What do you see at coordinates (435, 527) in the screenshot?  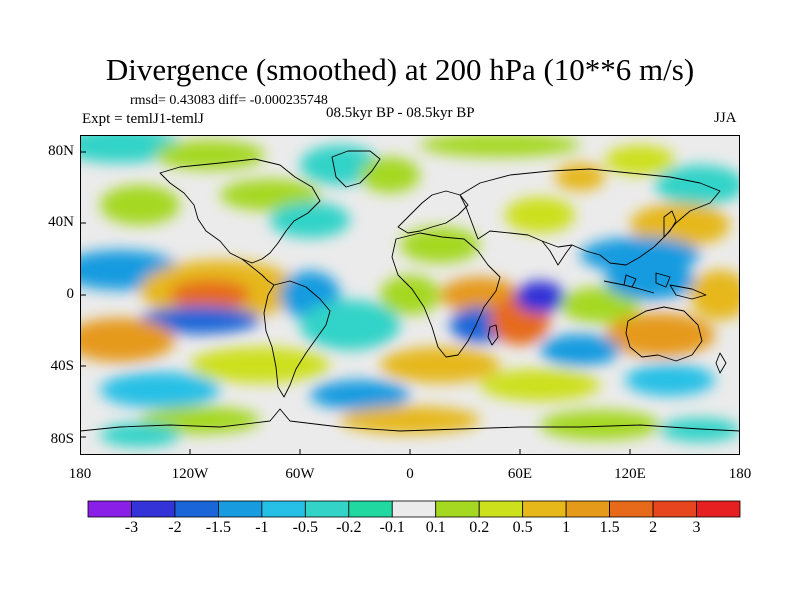 I see `colorbar-label: 0.1` at bounding box center [435, 527].